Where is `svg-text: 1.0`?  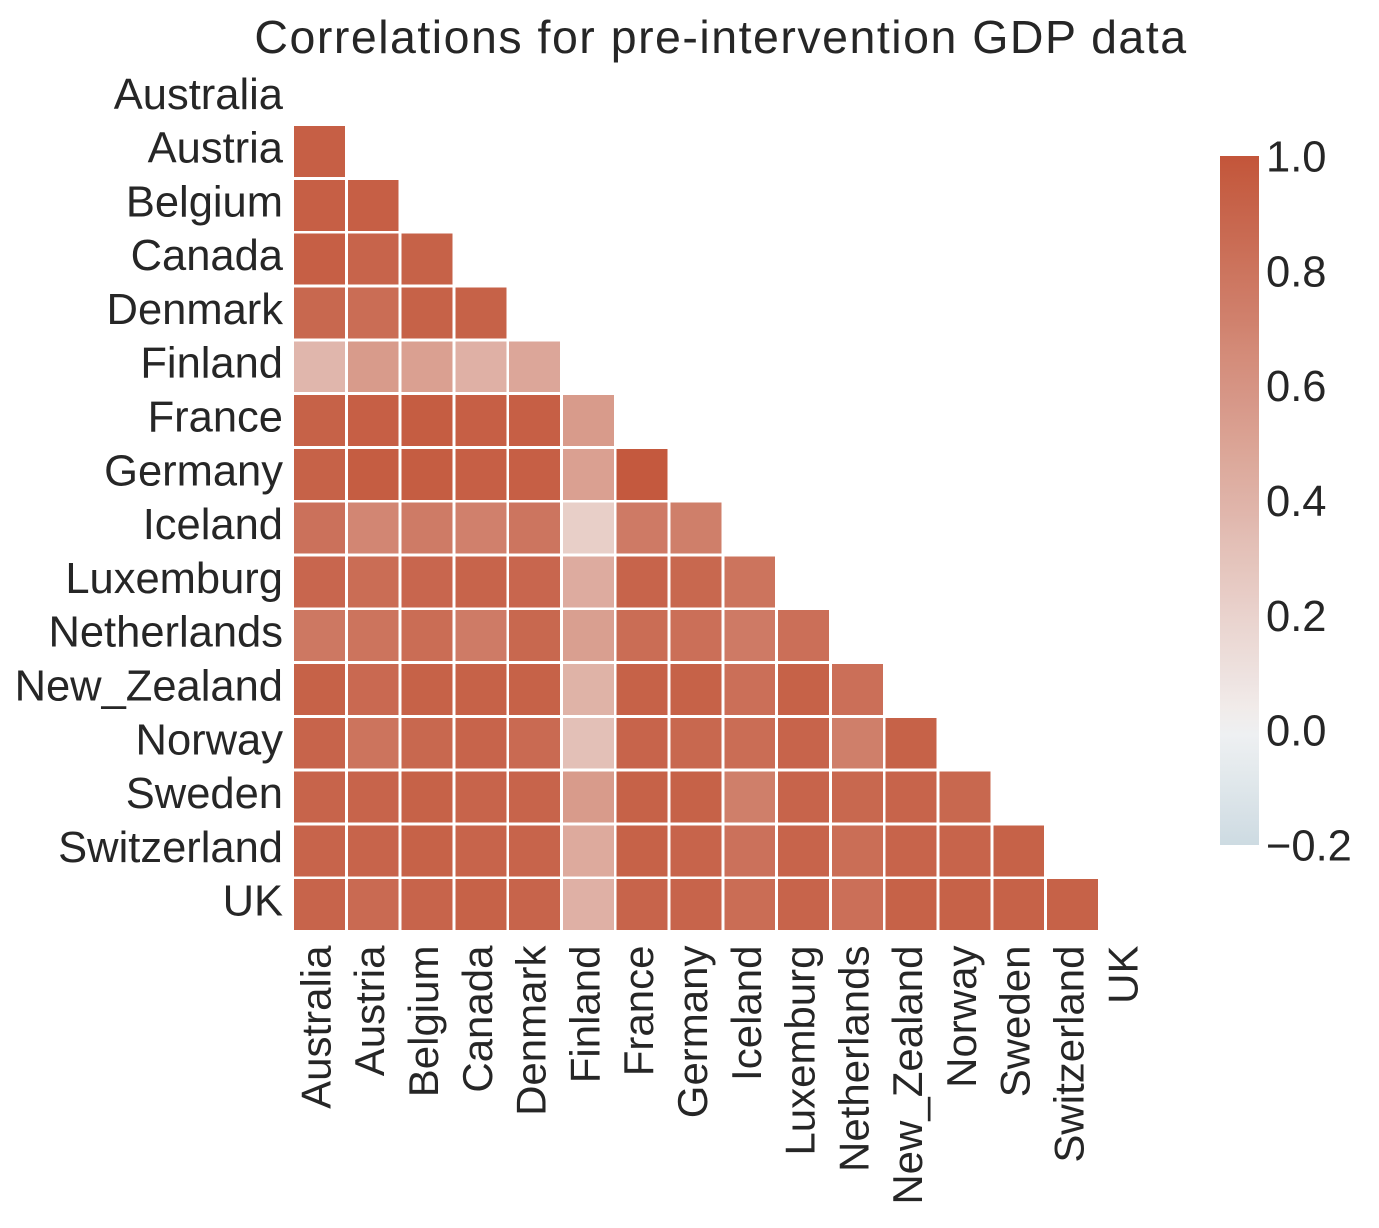
svg-text: 1.0 is located at coordinates (1296, 158).